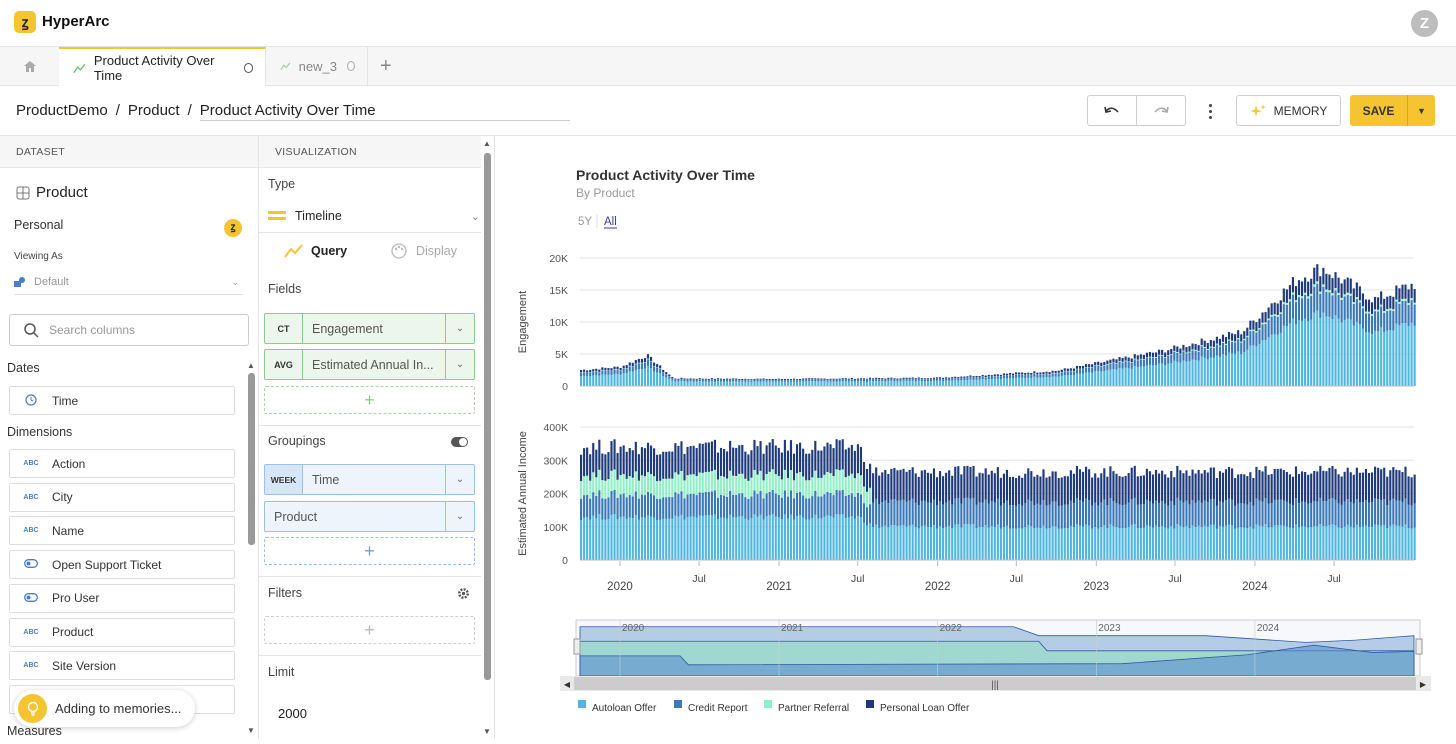 This screenshot has height=744, width=1456. Describe the element at coordinates (122, 400) in the screenshot. I see `field-item-time: Time` at that location.